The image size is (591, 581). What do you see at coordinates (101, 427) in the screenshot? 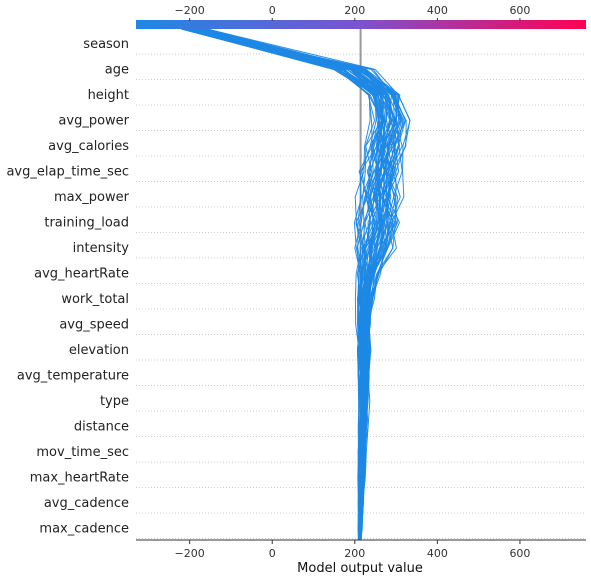
I see `feature-label: distance` at bounding box center [101, 427].